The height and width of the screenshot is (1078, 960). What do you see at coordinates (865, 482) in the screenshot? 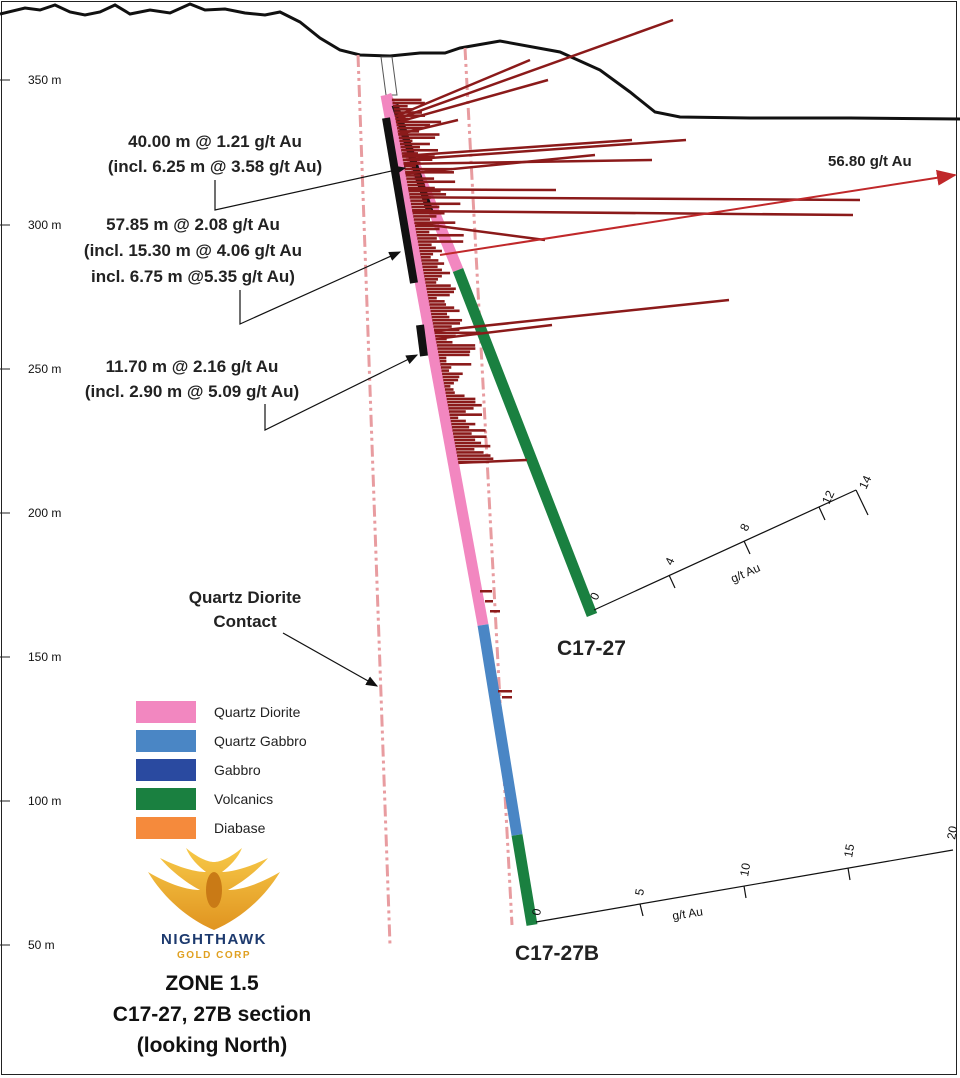
I see `scale-1-tick: 14` at bounding box center [865, 482].